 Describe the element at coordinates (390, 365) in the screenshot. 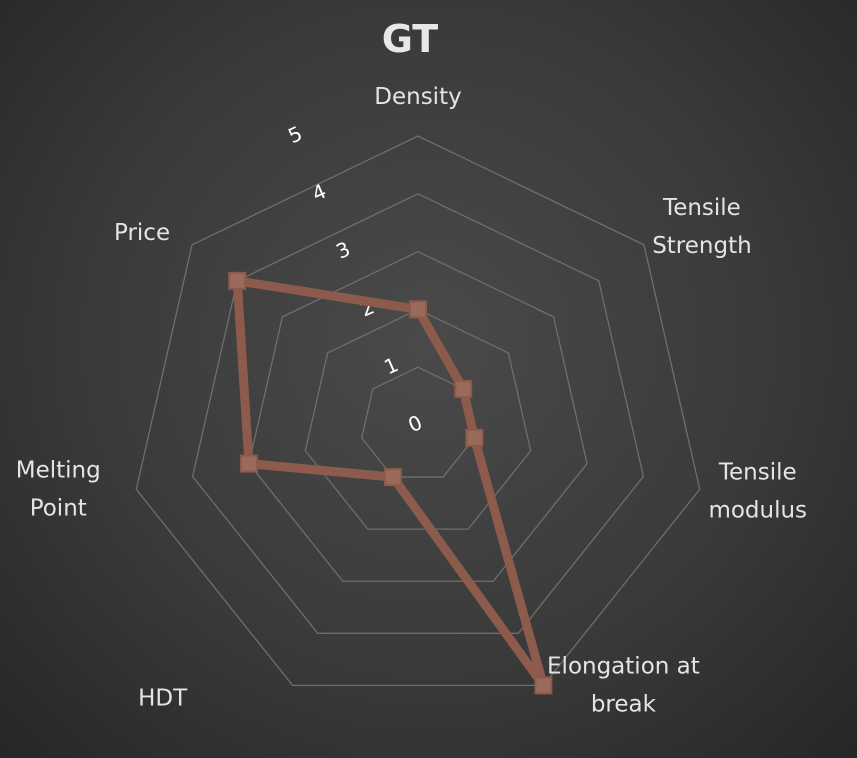

I see `tick-label: 1` at that location.